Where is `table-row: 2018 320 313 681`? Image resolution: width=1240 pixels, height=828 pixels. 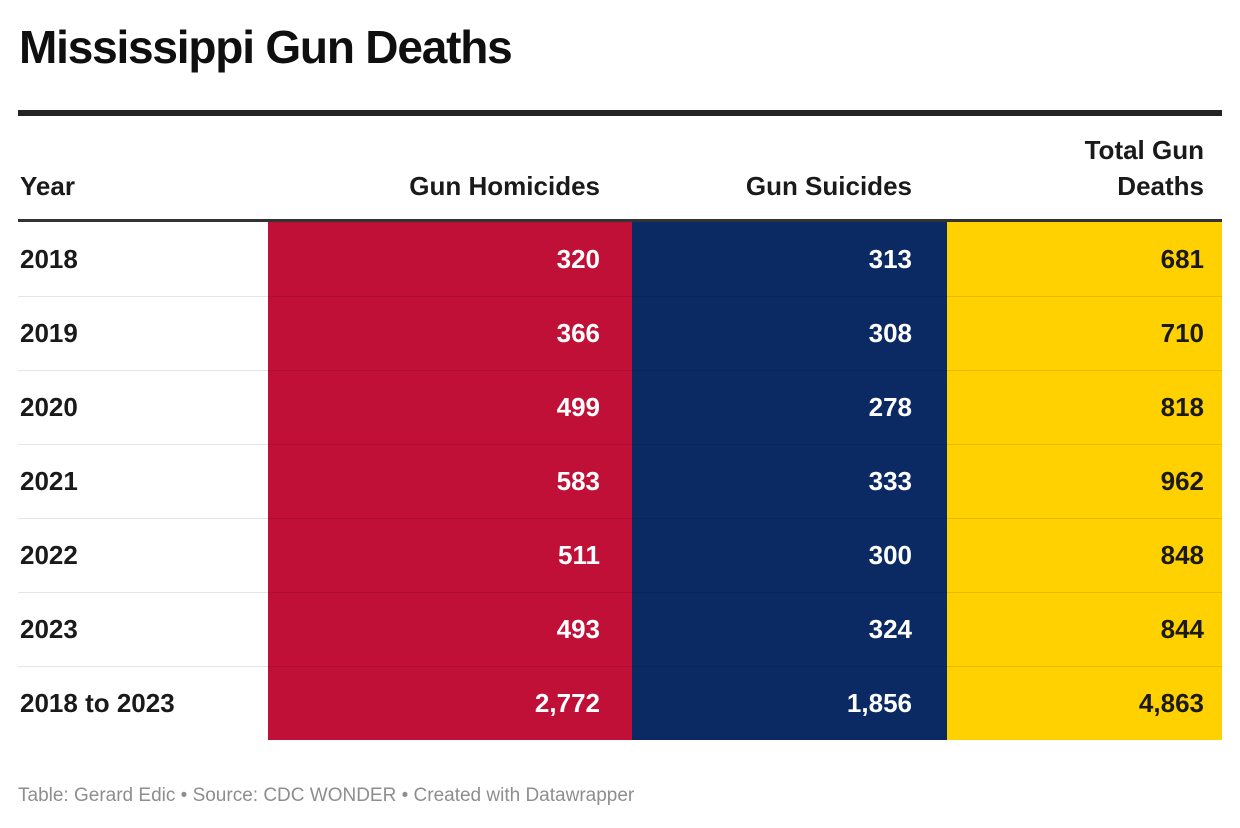
table-row: 2018 320 313 681 is located at coordinates (620, 259).